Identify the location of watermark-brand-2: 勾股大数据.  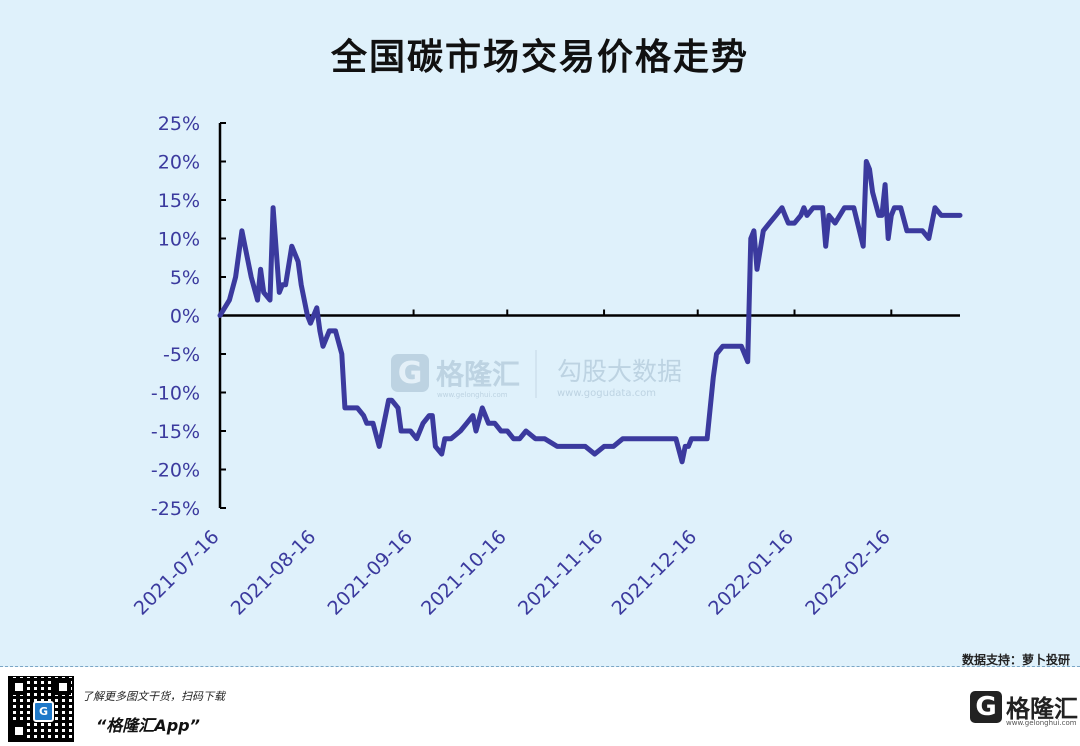
(619, 371).